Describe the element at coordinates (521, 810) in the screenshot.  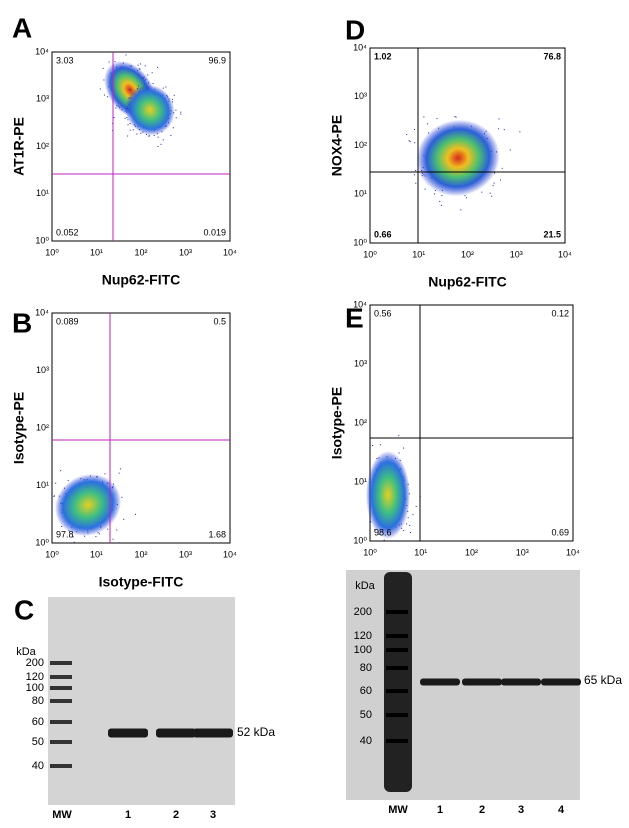
I see `lane-label: 3` at that location.